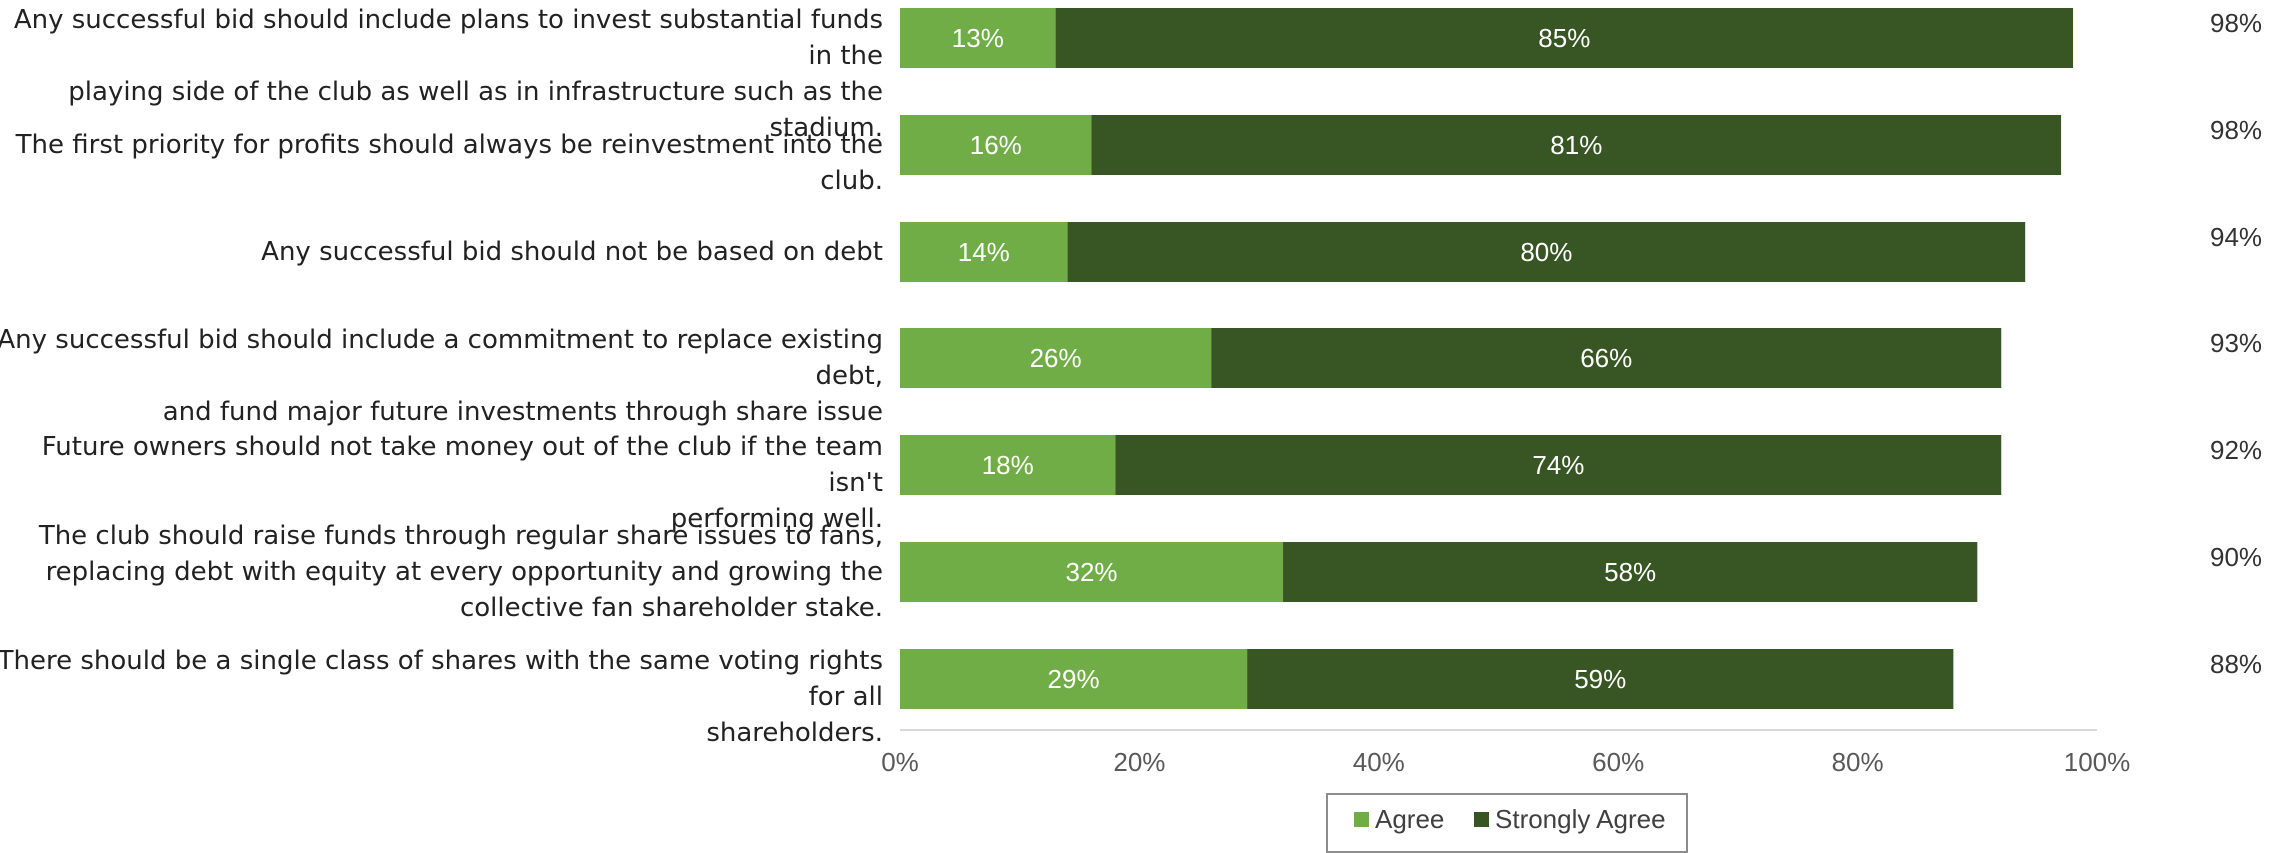 This screenshot has height=853, width=2288. What do you see at coordinates (776, 519) in the screenshot?
I see `category-label-line: performing well.` at bounding box center [776, 519].